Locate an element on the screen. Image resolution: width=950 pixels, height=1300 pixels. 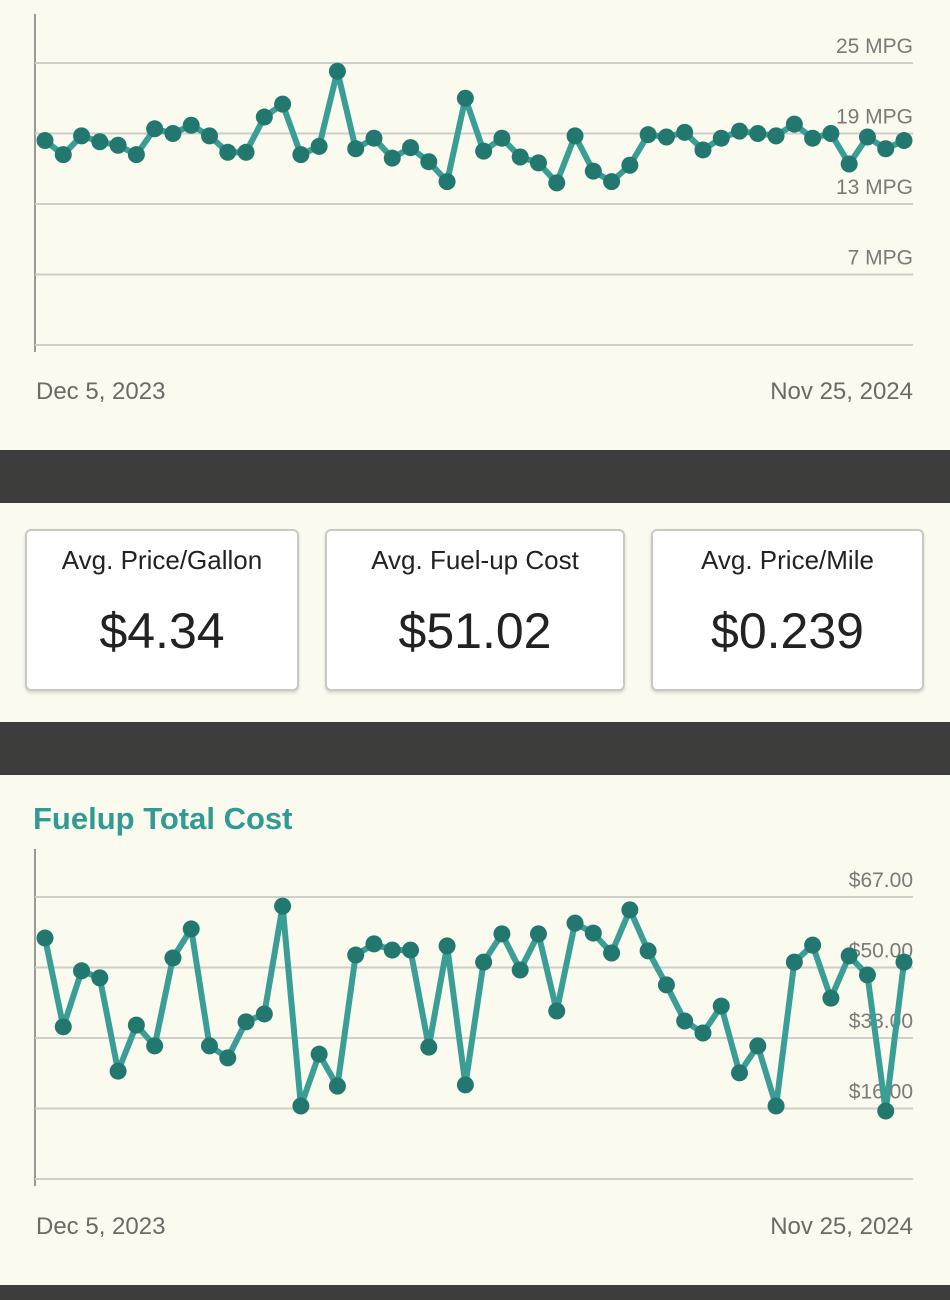
stat-card: Avg. Price/Mile $0.239 is located at coordinates (787, 610).